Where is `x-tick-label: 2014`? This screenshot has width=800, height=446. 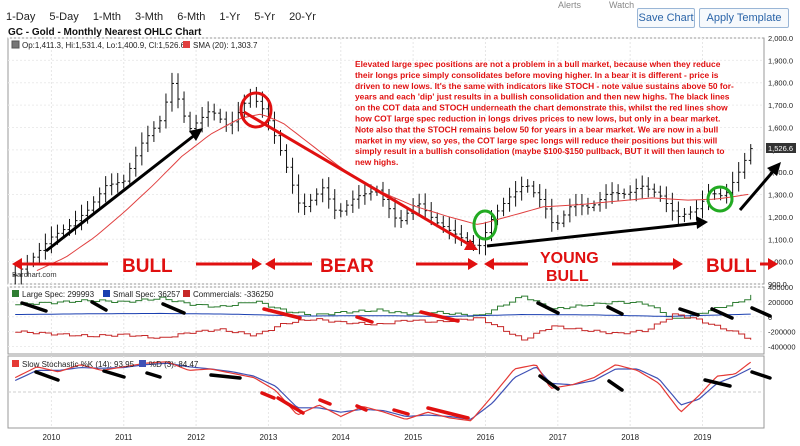 x-tick-label: 2014 is located at coordinates (341, 437).